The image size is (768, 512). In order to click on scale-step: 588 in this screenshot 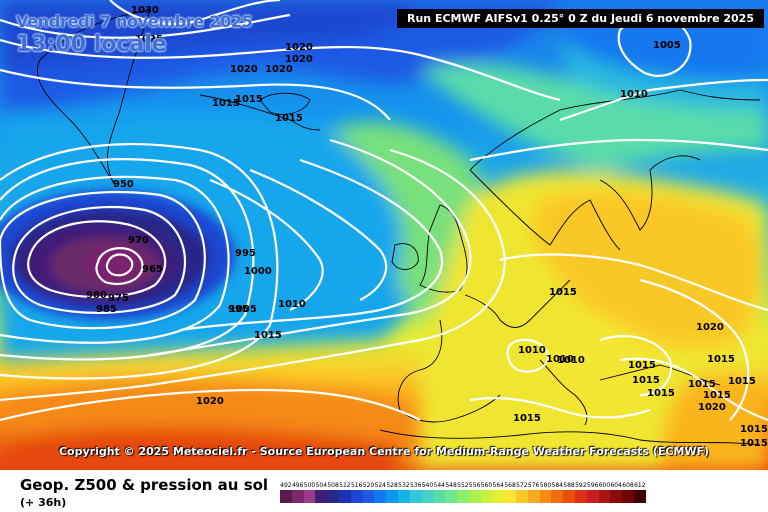, I will do `click(569, 492)`.